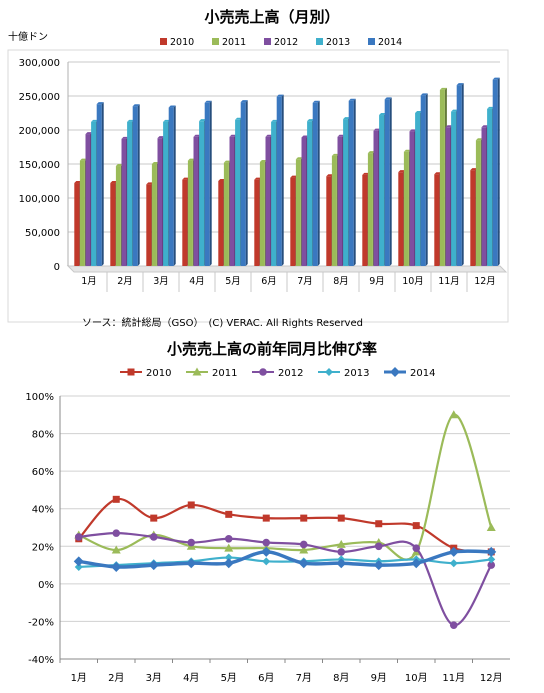 Image resolution: width=544 pixels, height=693 pixels. I want to click on bar-2013-5月, so click(238, 192).